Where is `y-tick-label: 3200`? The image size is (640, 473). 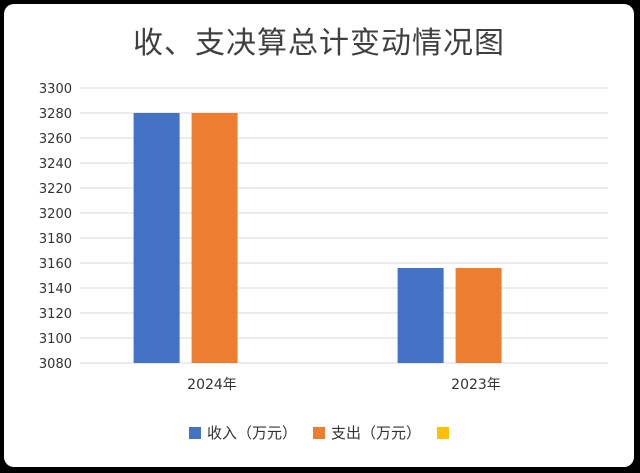
y-tick-label: 3200 is located at coordinates (55, 214).